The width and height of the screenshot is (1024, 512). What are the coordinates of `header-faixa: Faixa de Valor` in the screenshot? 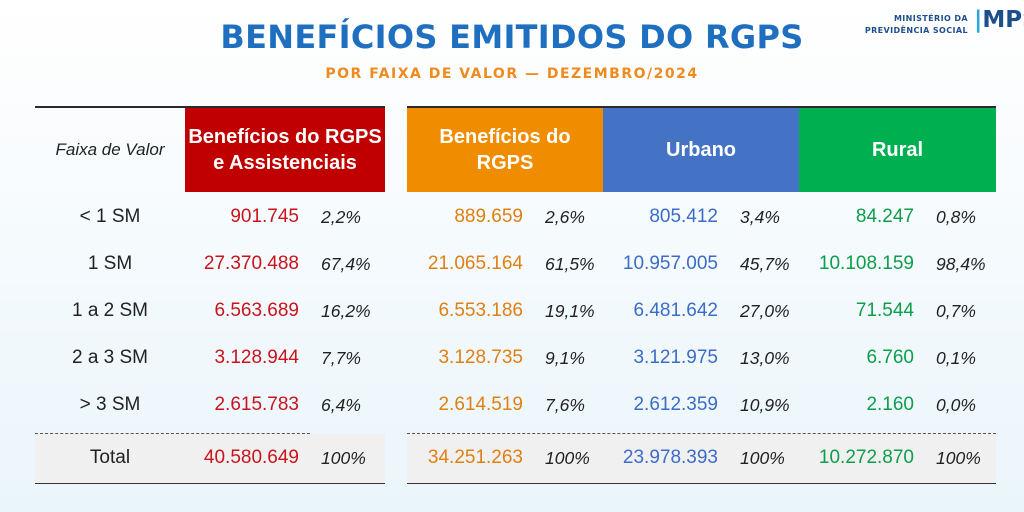 It's located at (110, 150).